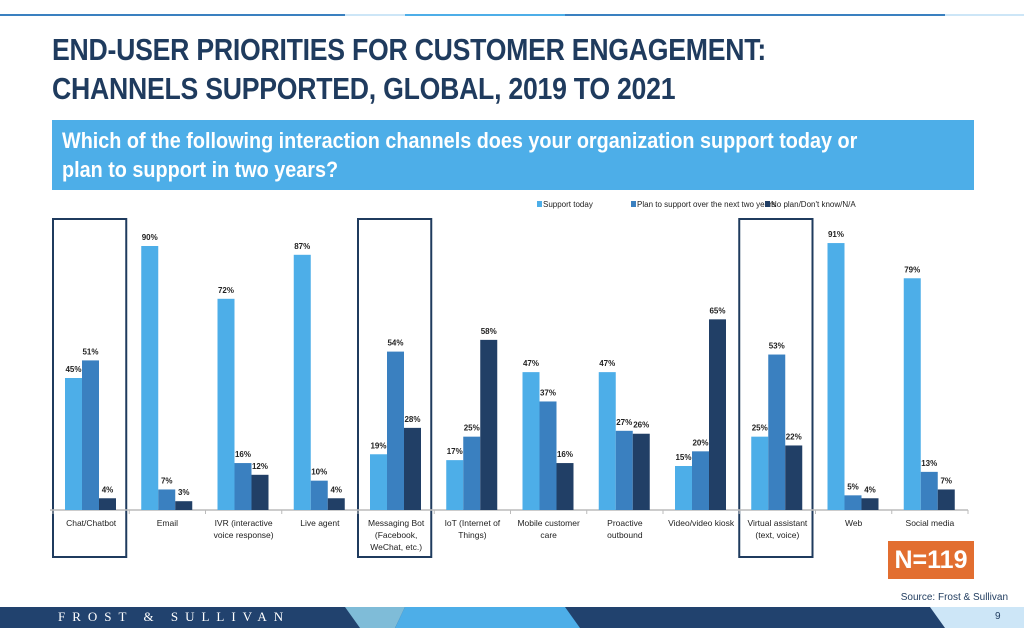 The height and width of the screenshot is (628, 1024). I want to click on title-line: CHANNELS SUPPORTED, GLOBAL, 2019 TO 2021, so click(364, 88).